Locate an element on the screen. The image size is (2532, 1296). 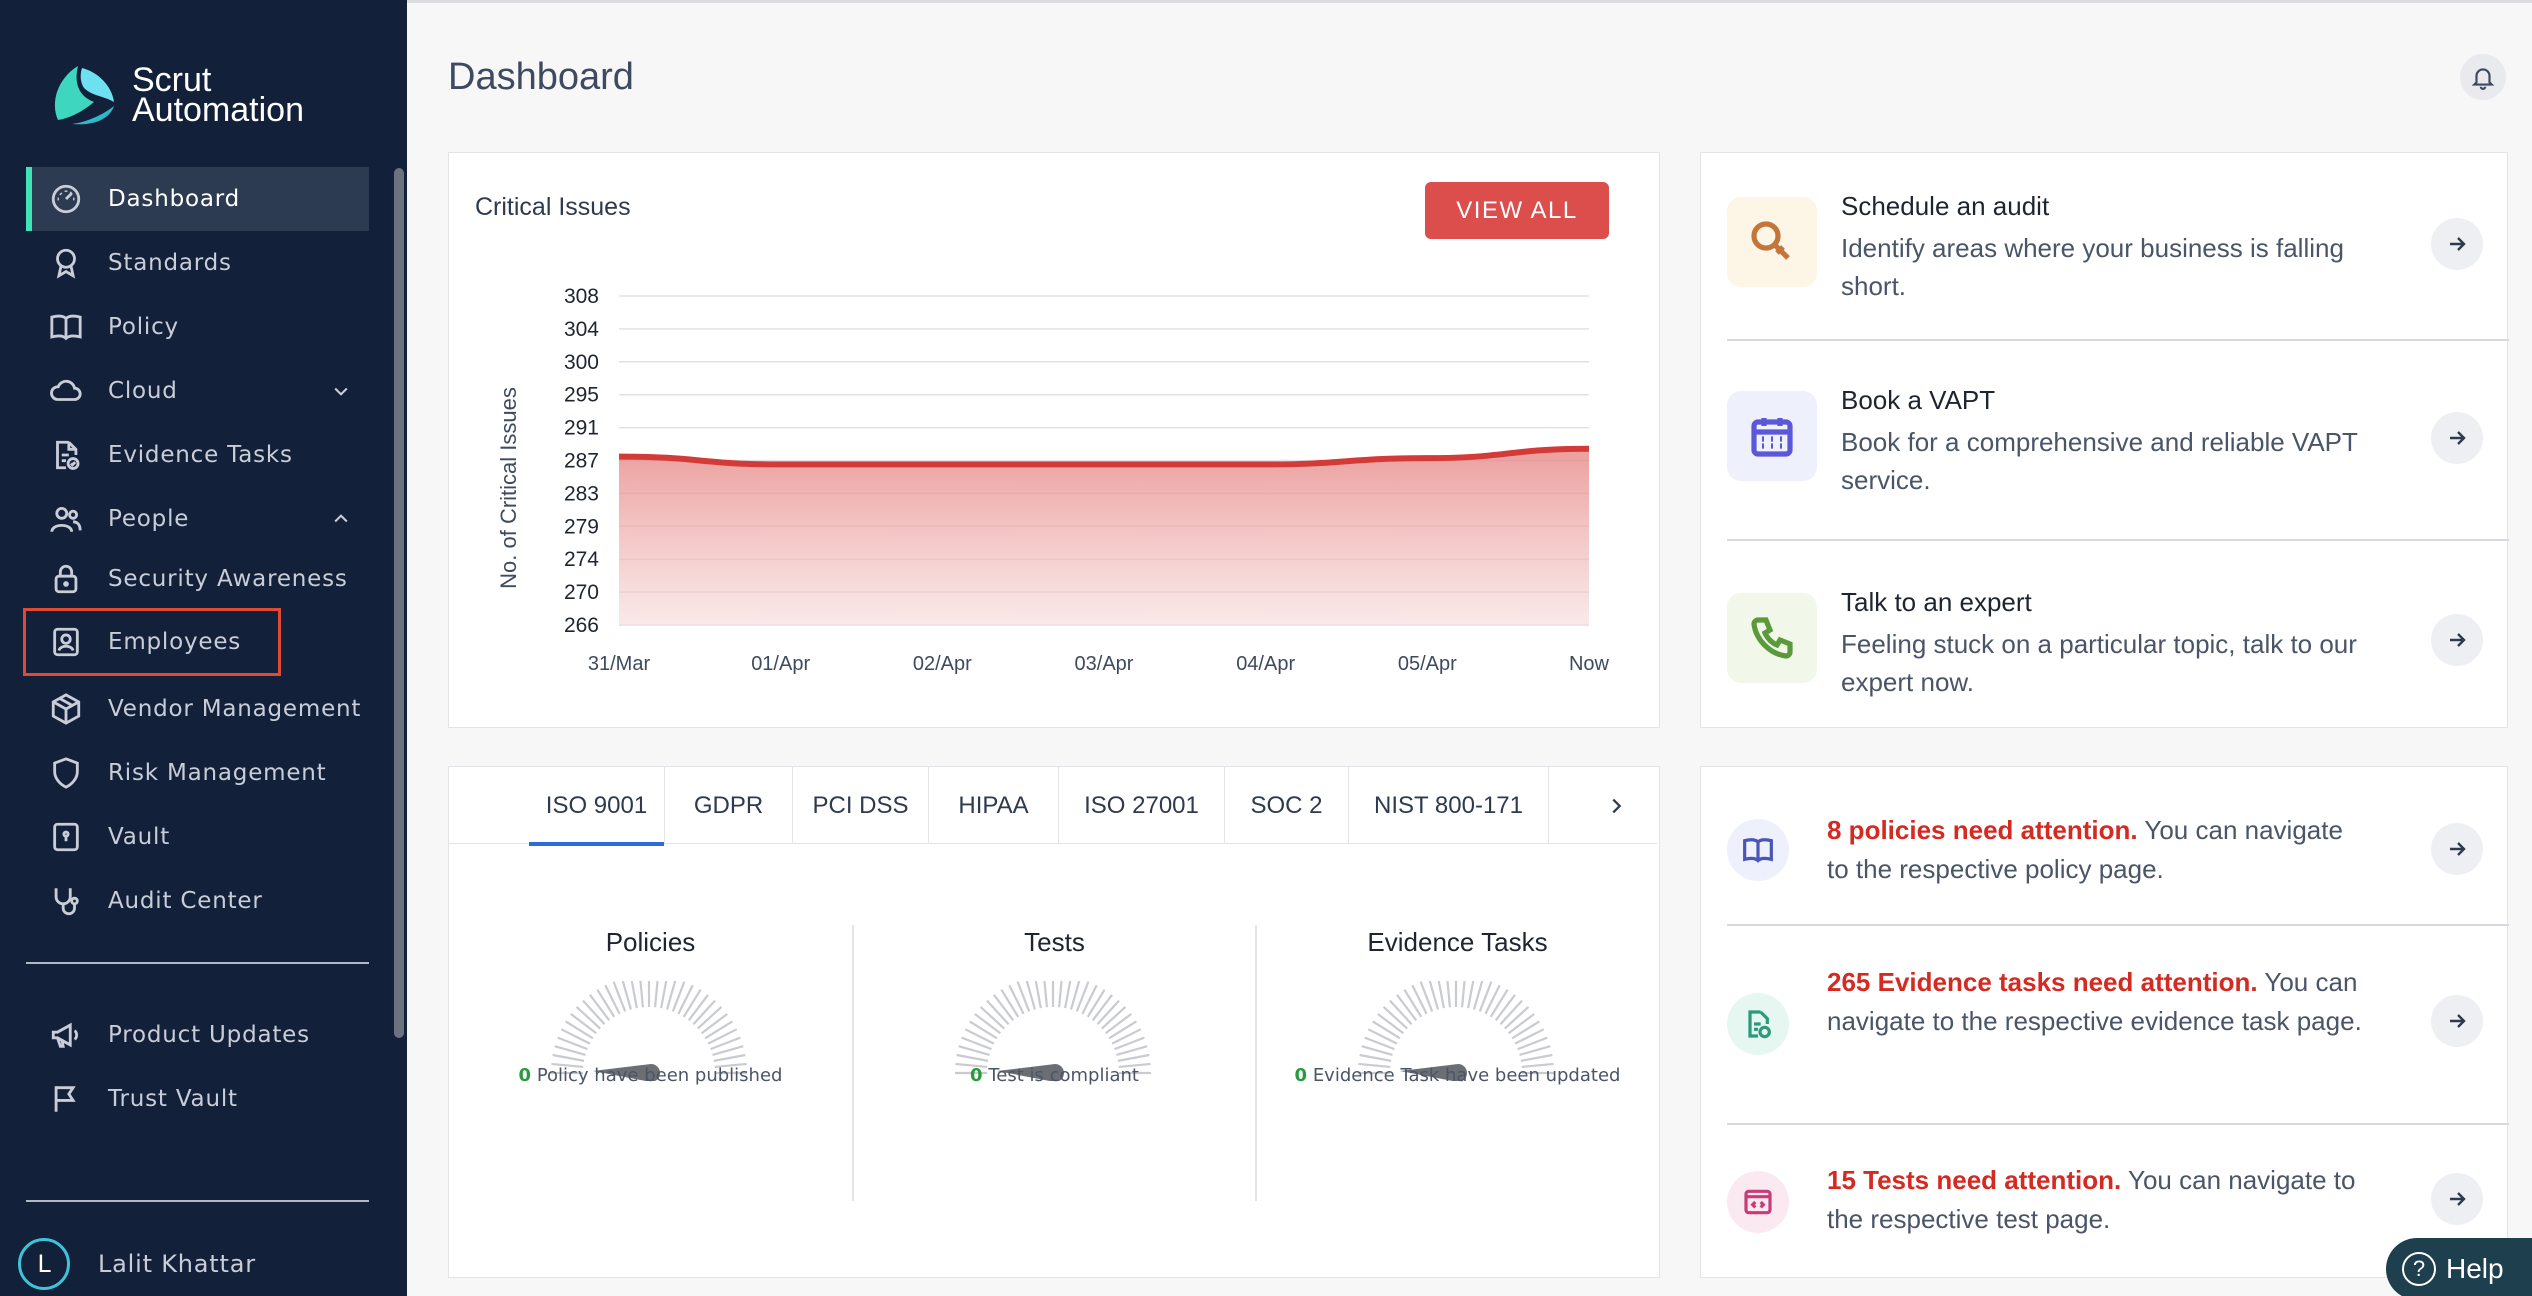
brand-logo: Scrut Automation is located at coordinates (176, 95).